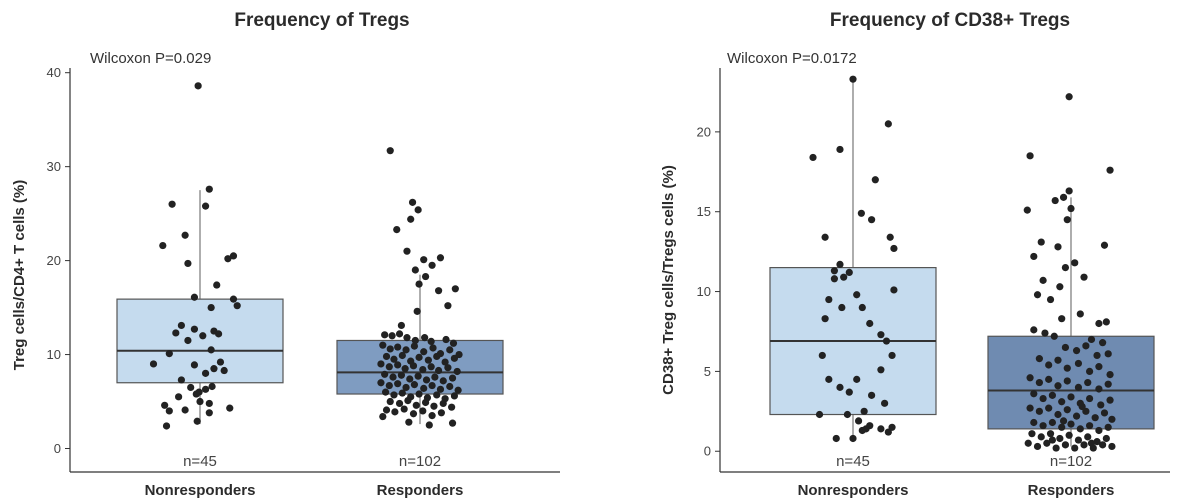  Describe the element at coordinates (853, 461) in the screenshot. I see `panel2-n-label-nonresponders: n=45` at that location.